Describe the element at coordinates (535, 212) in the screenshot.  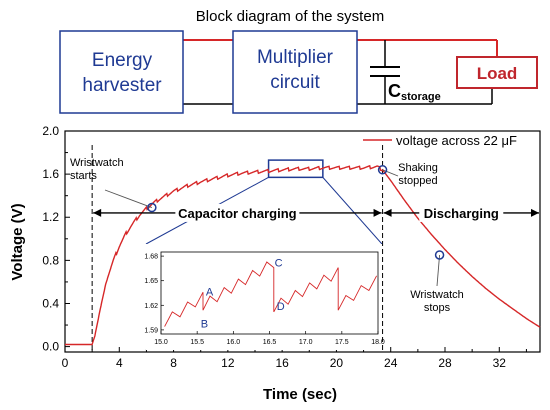
I see `discharging-arrow-head-right` at that location.